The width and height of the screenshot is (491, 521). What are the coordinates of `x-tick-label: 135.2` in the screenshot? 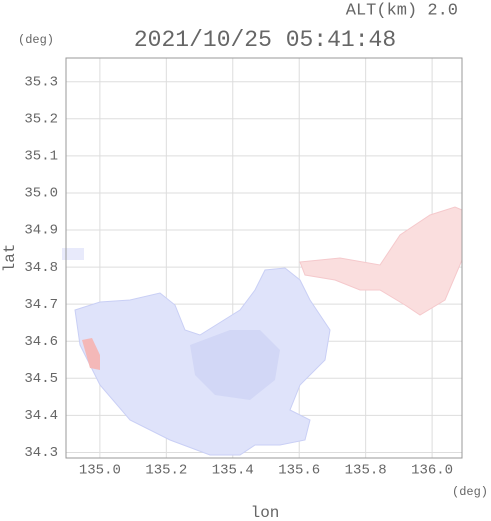 It's located at (166, 471).